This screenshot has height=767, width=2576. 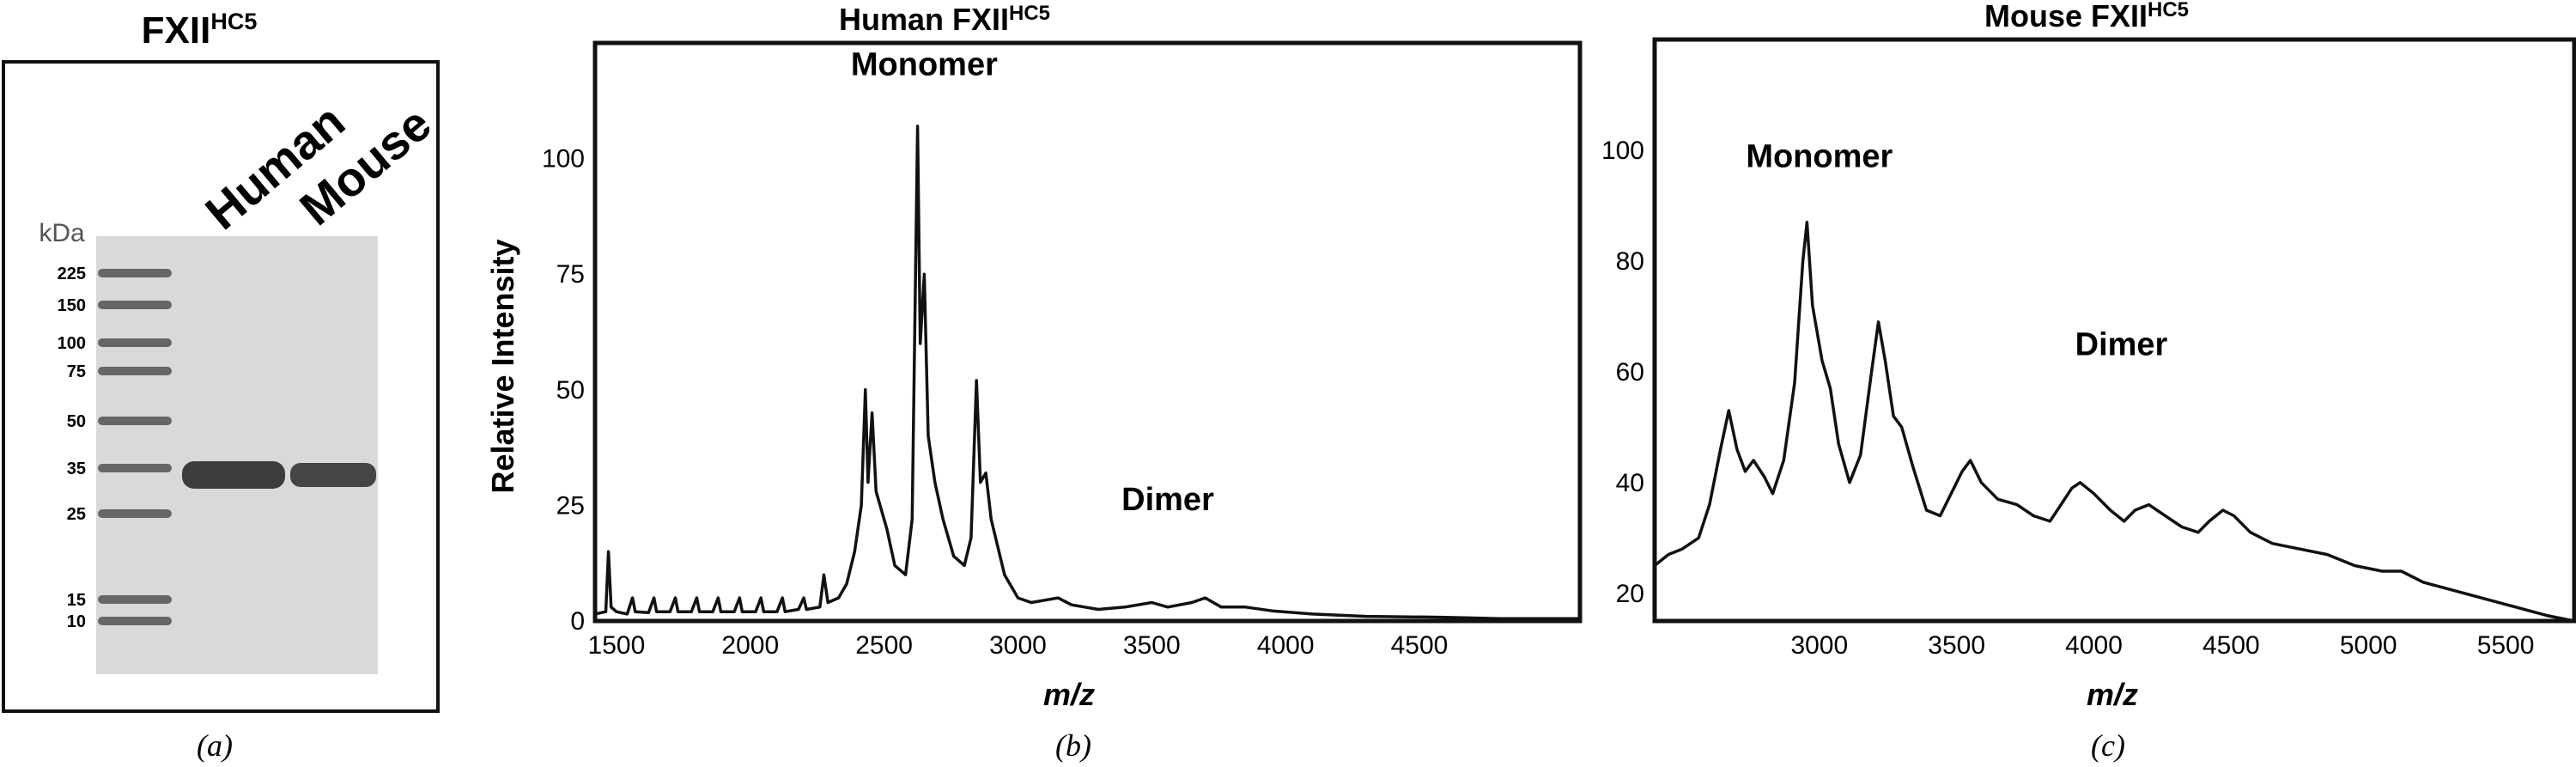 What do you see at coordinates (924, 20) in the screenshot?
I see `chart-title-text: Human FXII` at bounding box center [924, 20].